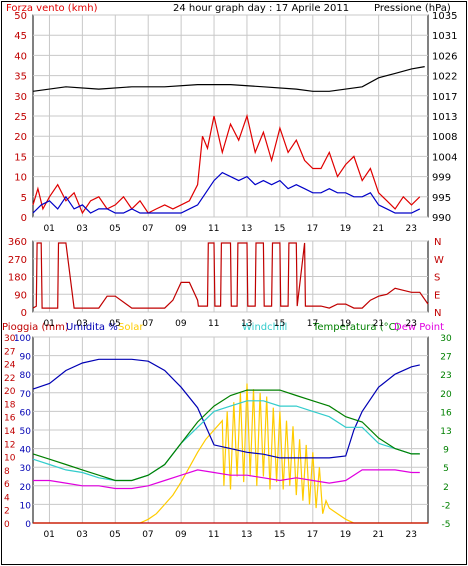 The image size is (468, 566). I want to click on y2-tick-label-pressure: 999, so click(441, 178).